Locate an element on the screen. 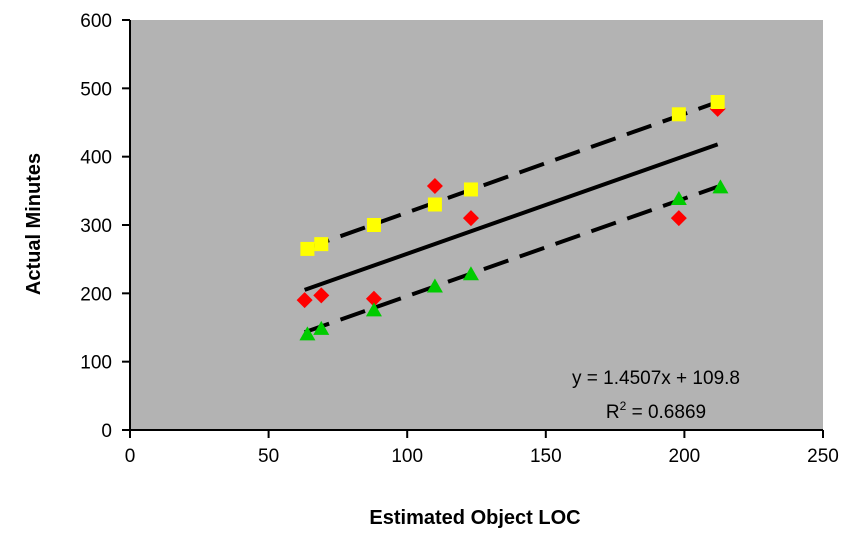 This screenshot has width=861, height=536. y-tick-label: 500 is located at coordinates (96, 89).